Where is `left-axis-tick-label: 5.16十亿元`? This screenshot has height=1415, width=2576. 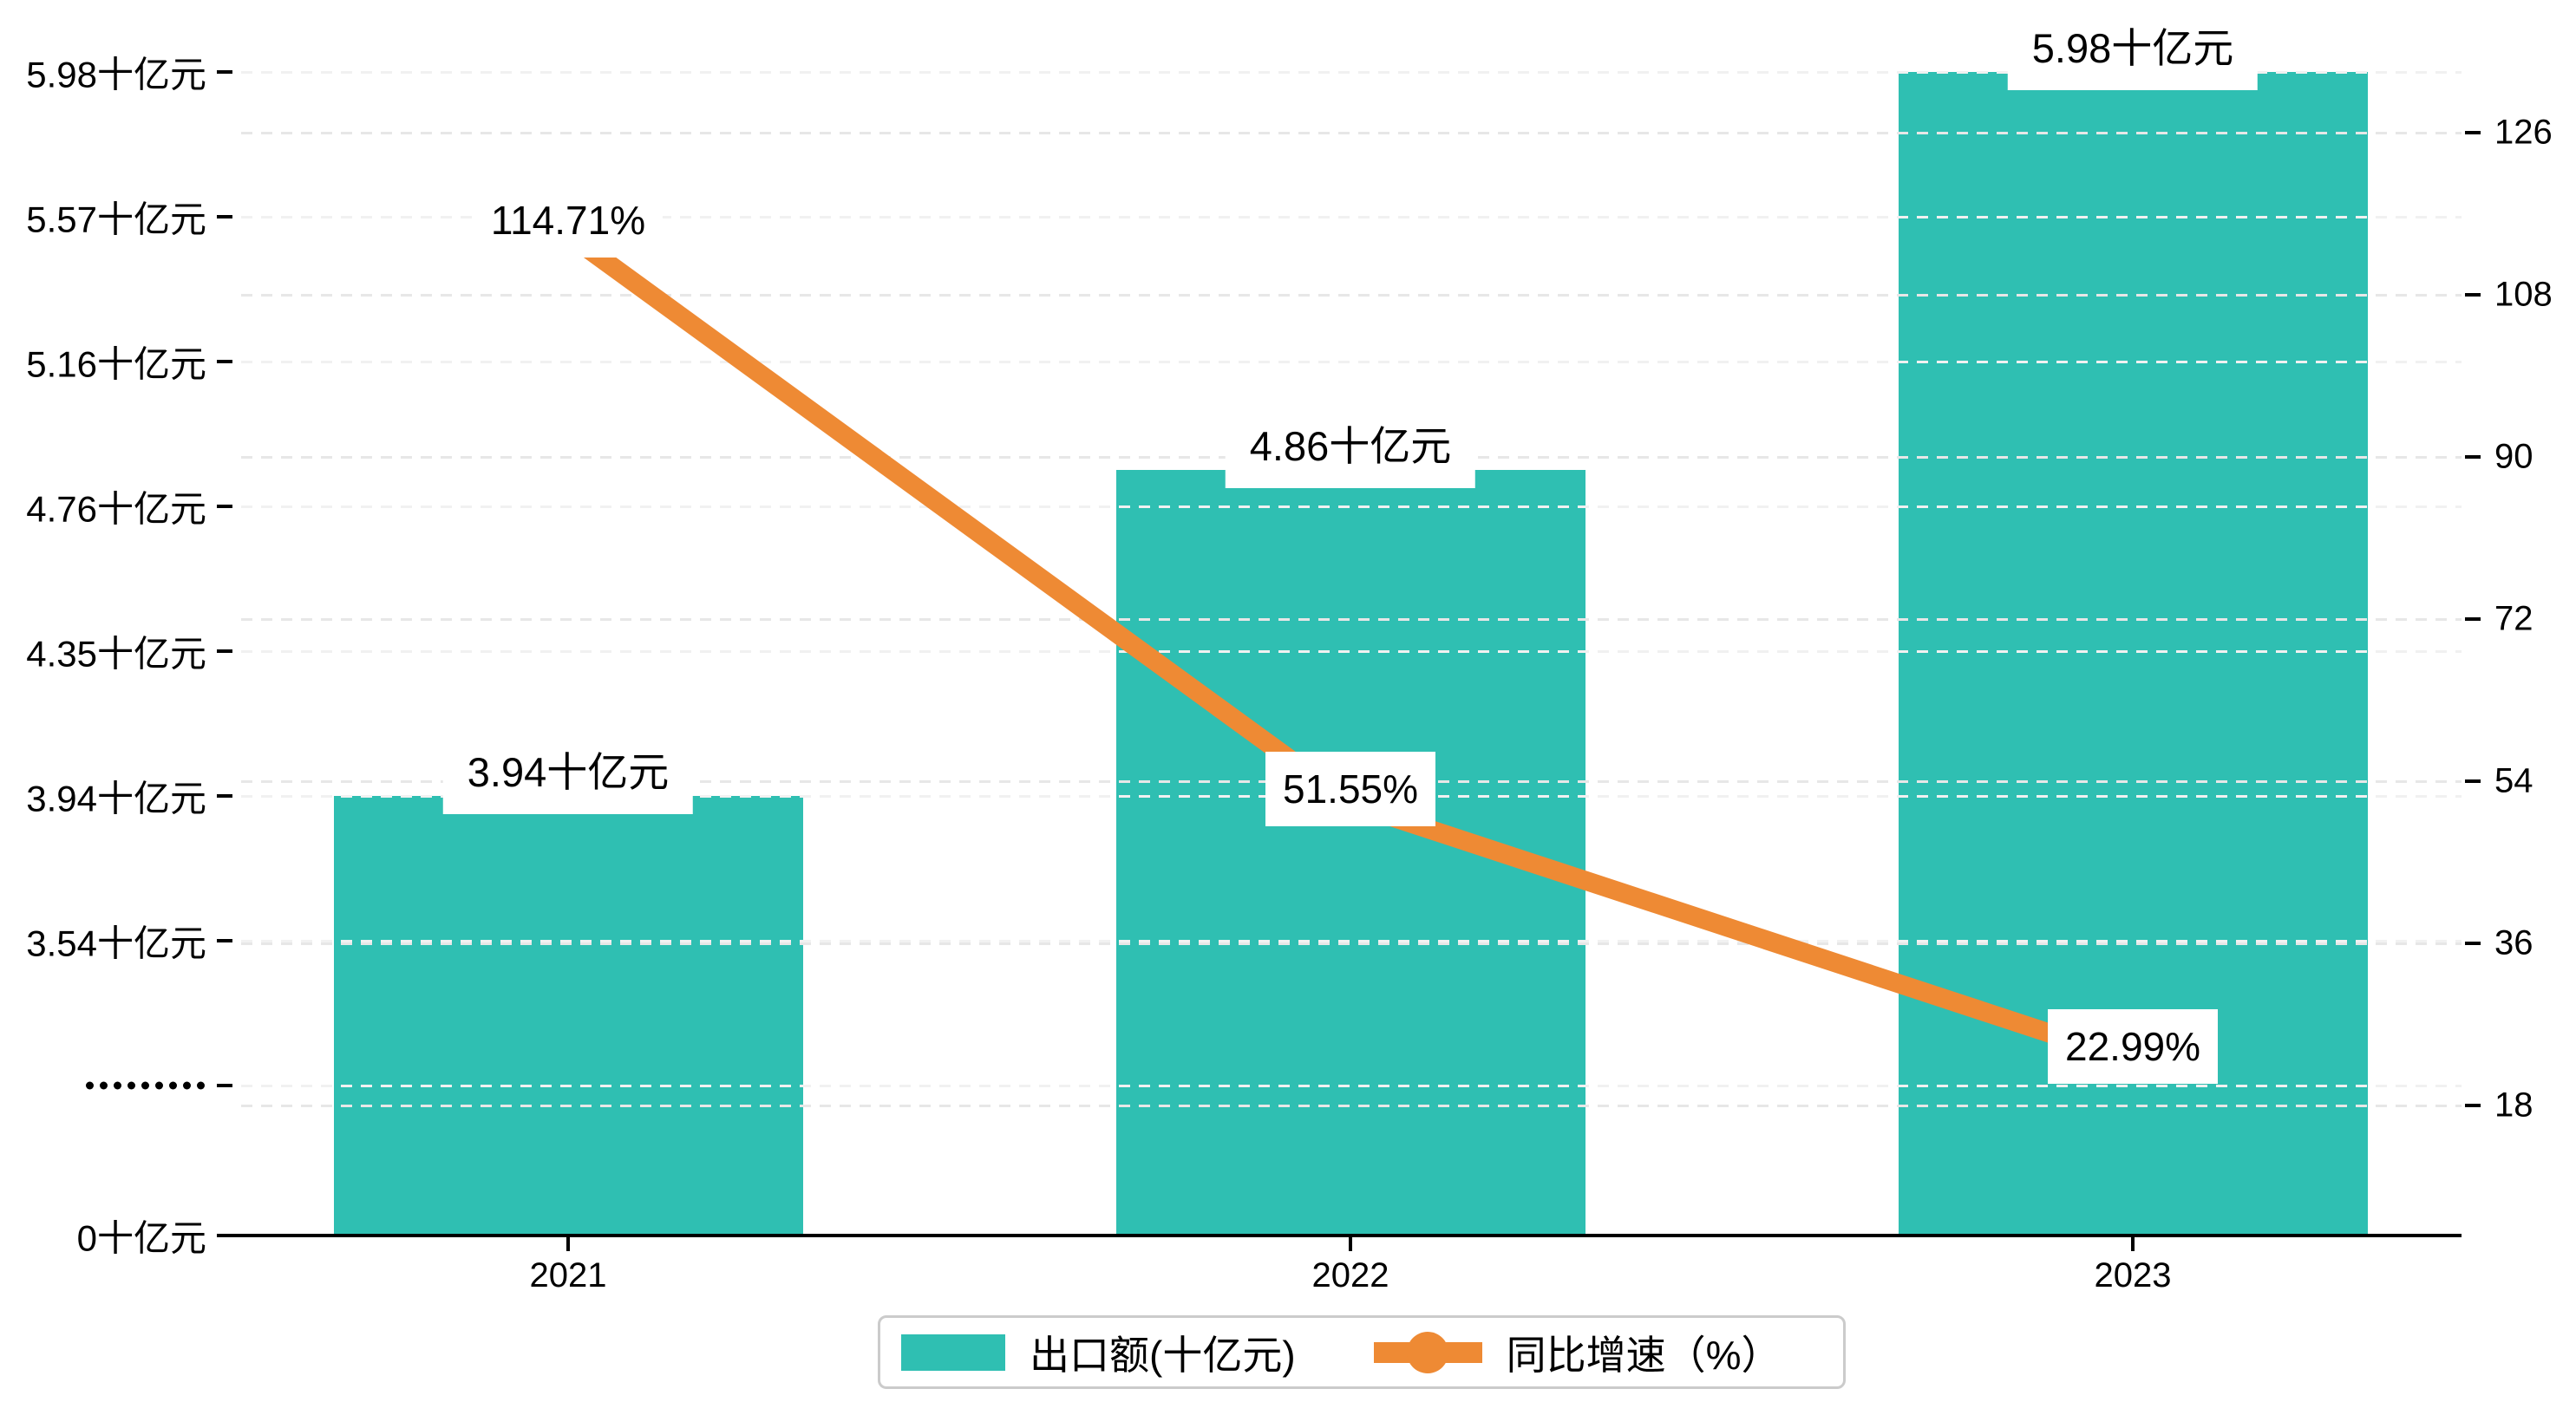 left-axis-tick-label: 5.16十亿元 is located at coordinates (116, 364).